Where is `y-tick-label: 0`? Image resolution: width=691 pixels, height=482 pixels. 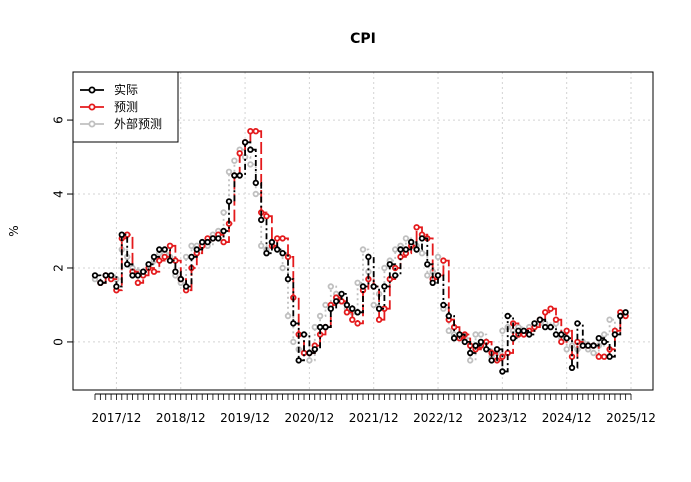
y-tick-label: 0 is located at coordinates (59, 342).